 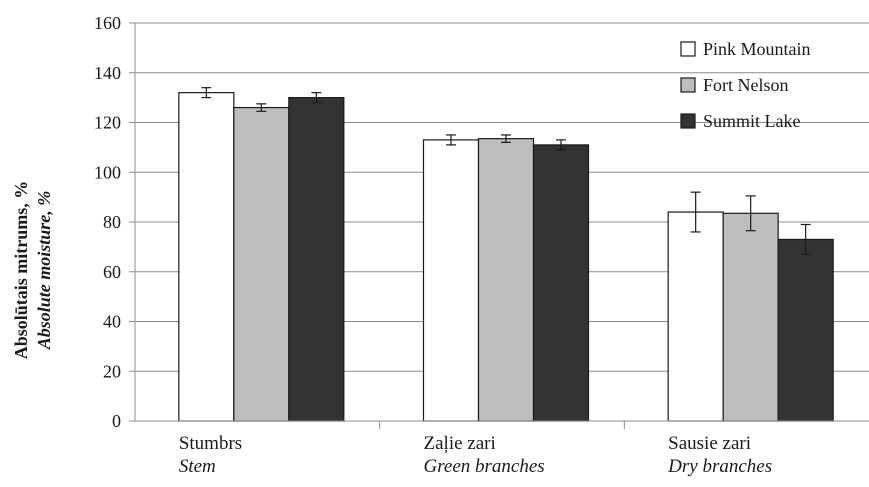 I want to click on y-axis-label: Absolūtais mitrums, %, so click(x=21, y=270).